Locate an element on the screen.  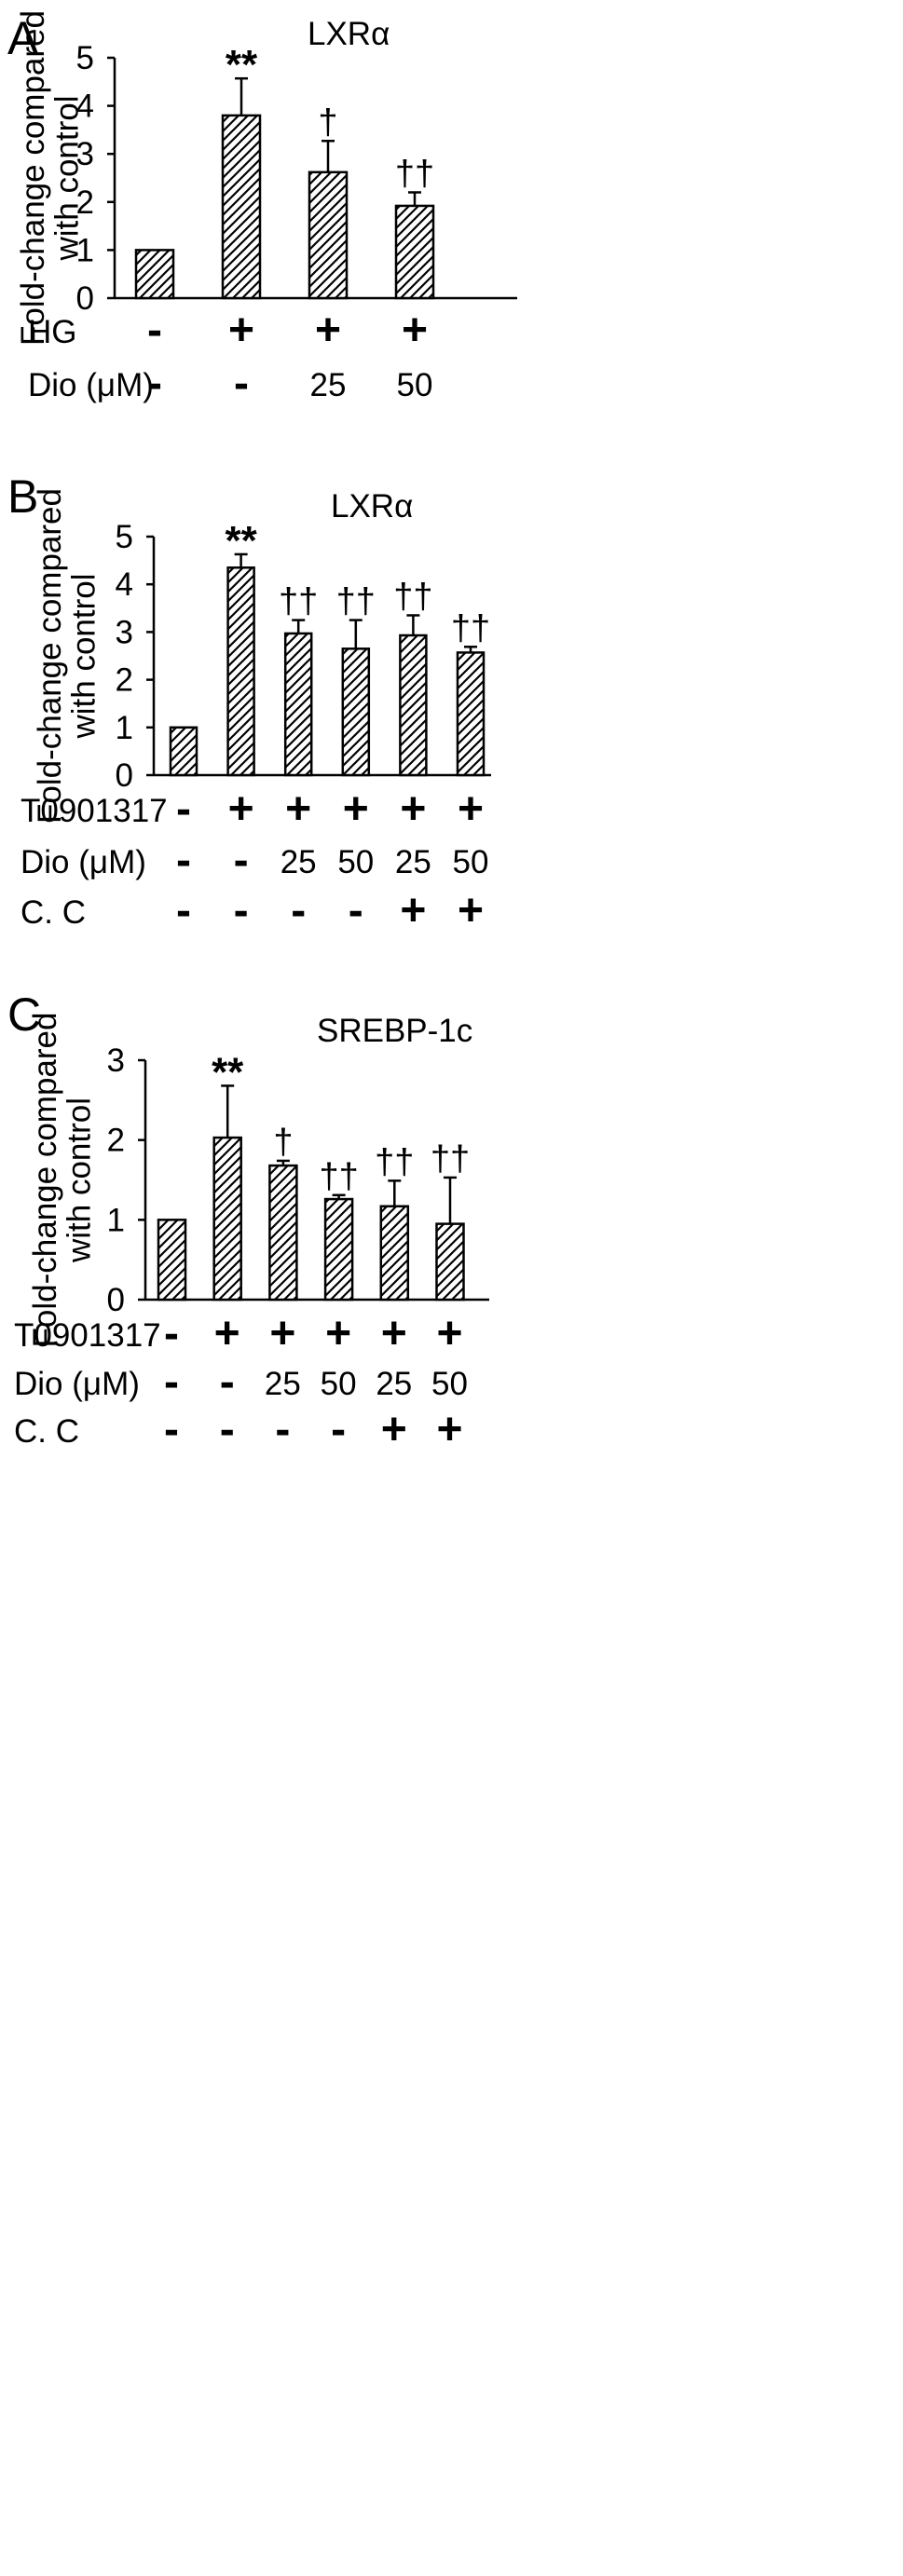
y-tick-label: 4 is located at coordinates (85, 107).